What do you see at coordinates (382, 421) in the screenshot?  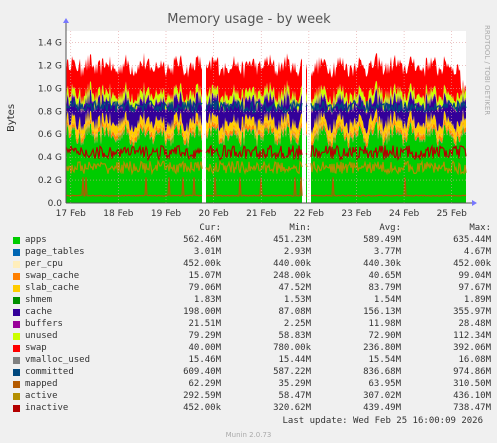 I see `last-update: Last update: Wed Feb 25 16:00:09 2026` at bounding box center [382, 421].